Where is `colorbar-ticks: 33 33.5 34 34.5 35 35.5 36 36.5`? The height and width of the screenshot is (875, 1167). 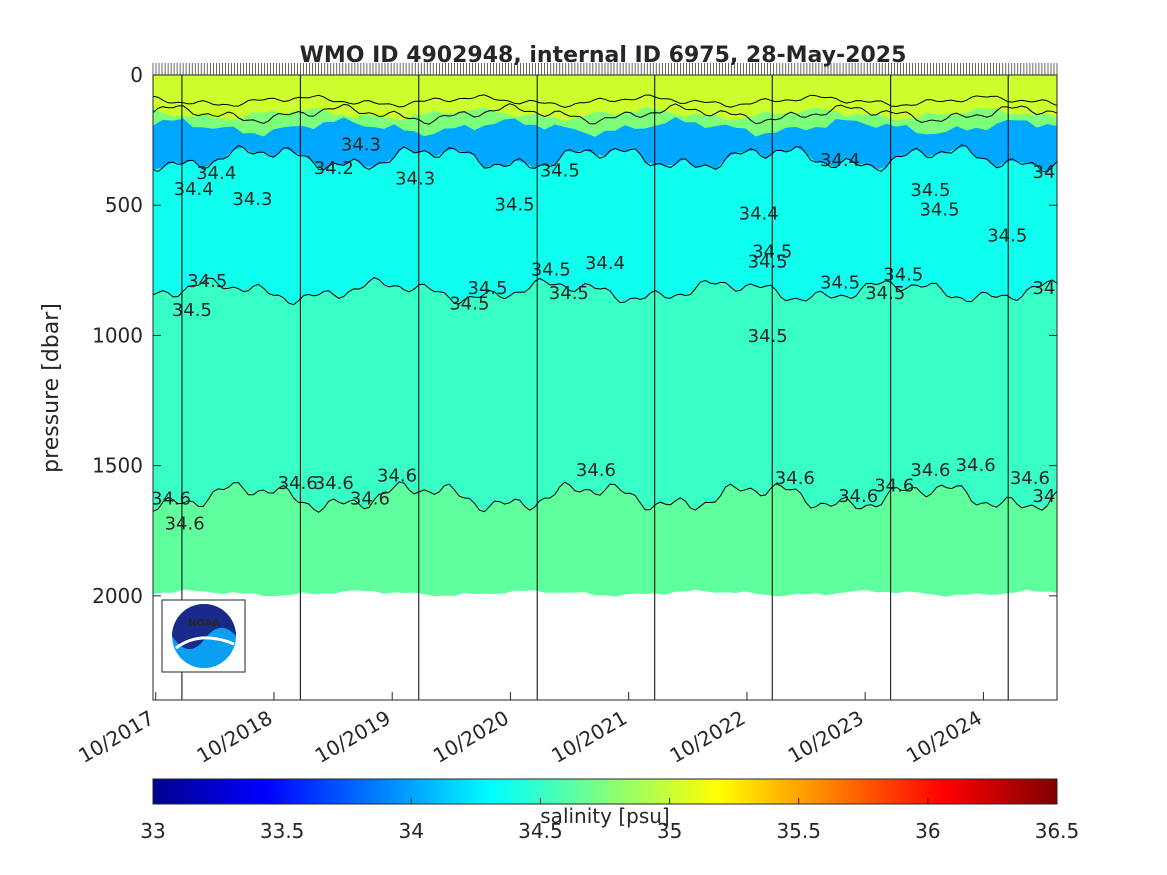
colorbar-ticks: 33 33.5 34 34.5 35 35.5 36 36.5 is located at coordinates (609, 820).